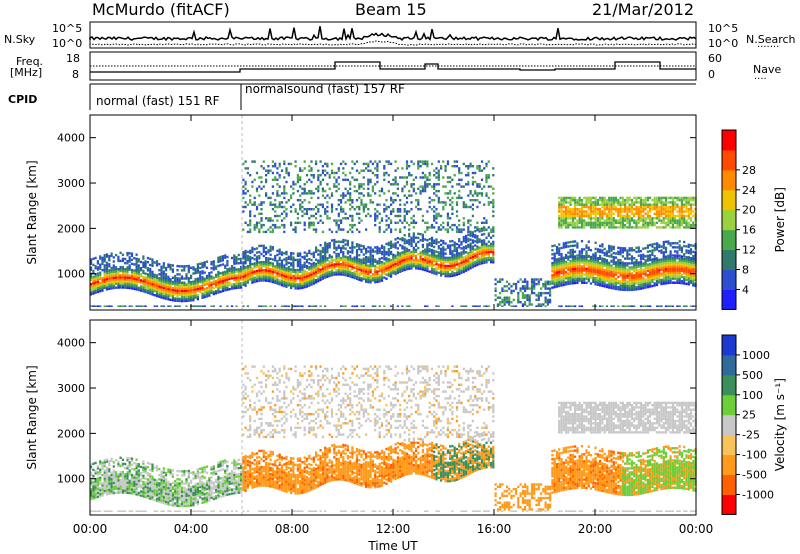 This screenshot has height=554, width=800. What do you see at coordinates (75, 74) in the screenshot?
I see `freq-tick-bottom: 8` at bounding box center [75, 74].